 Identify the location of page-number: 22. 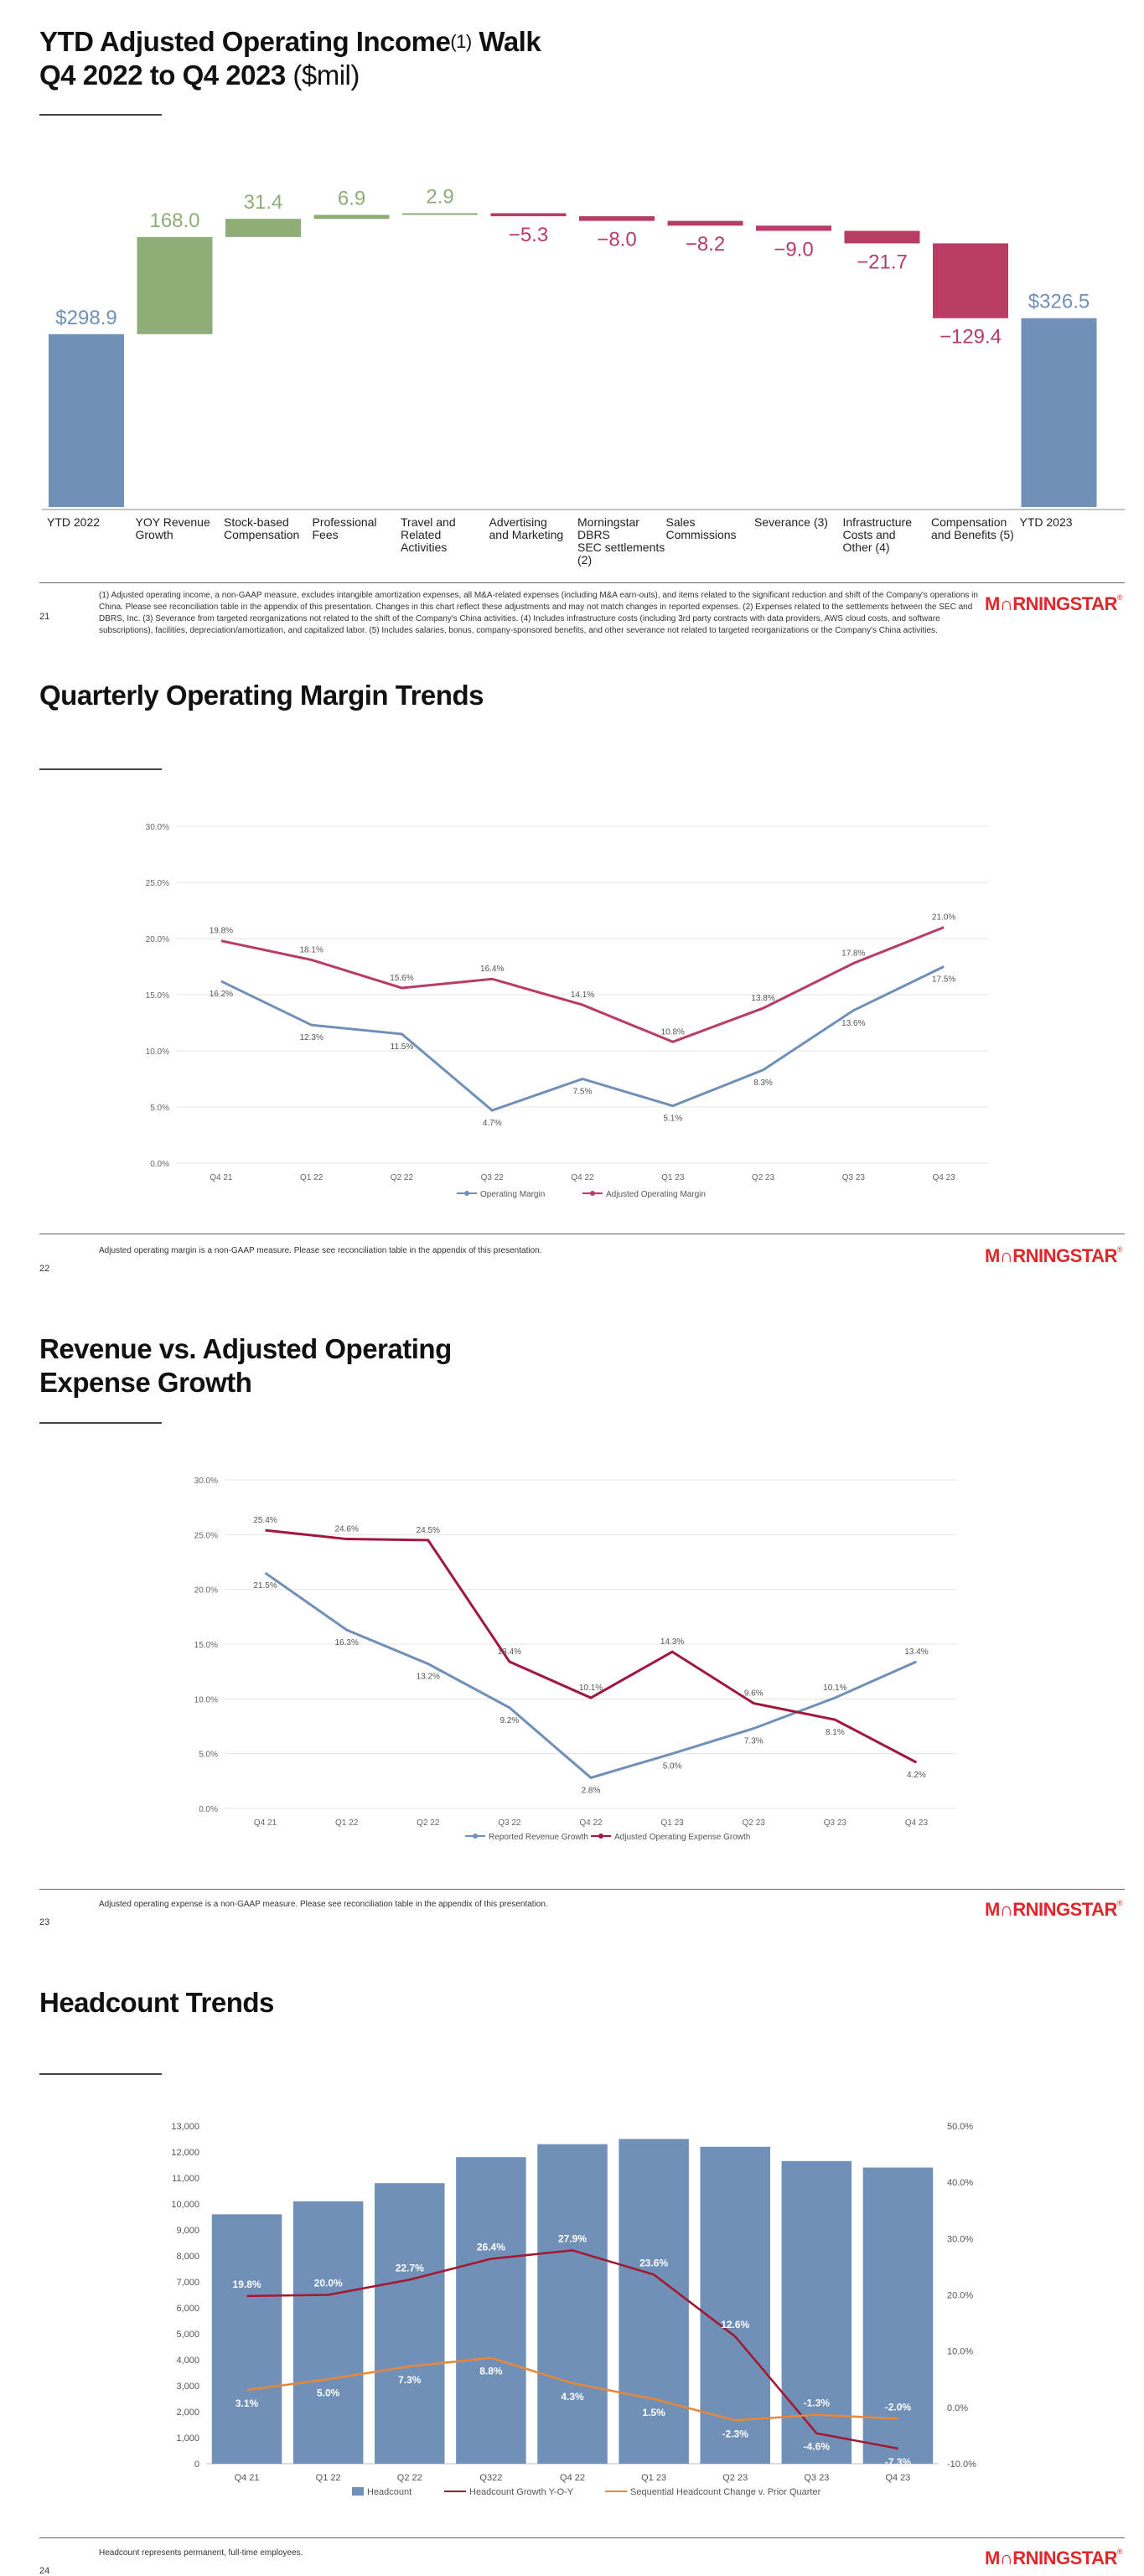
(44, 1269).